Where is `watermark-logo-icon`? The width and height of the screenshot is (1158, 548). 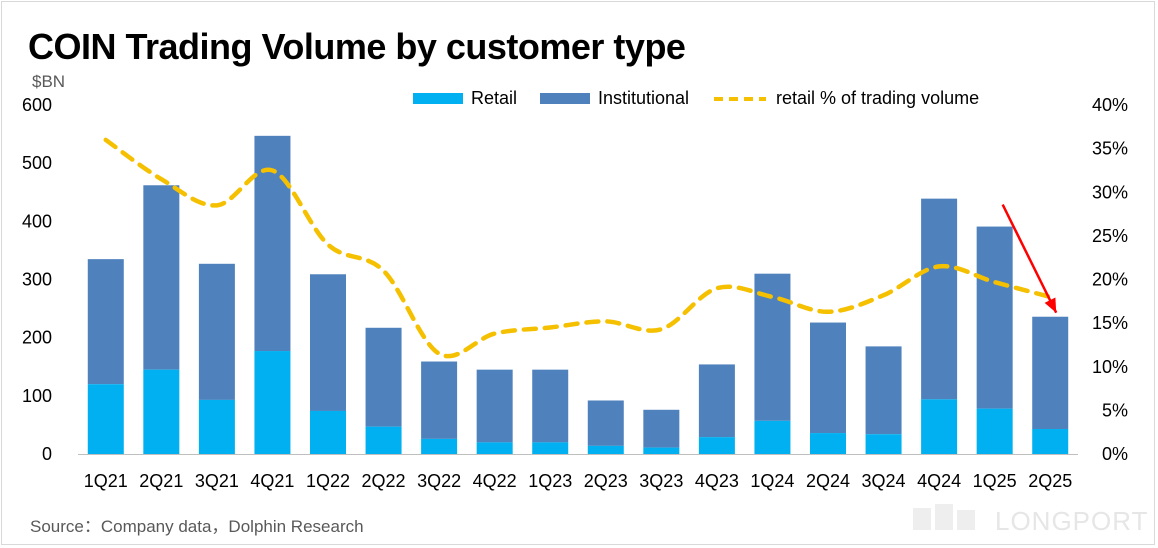
watermark-logo-icon is located at coordinates (944, 517).